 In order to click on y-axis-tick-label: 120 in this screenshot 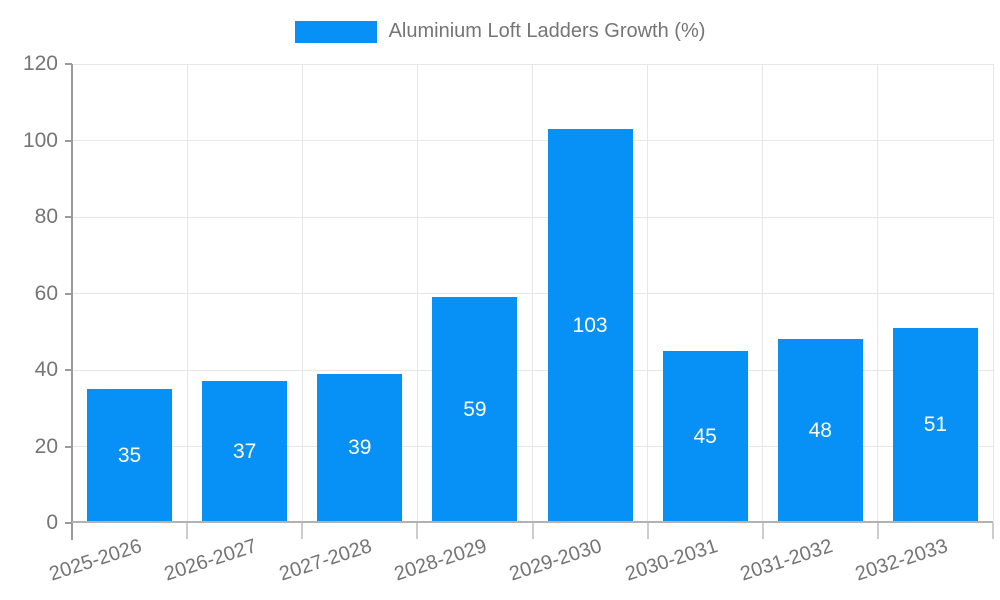, I will do `click(40, 63)`.